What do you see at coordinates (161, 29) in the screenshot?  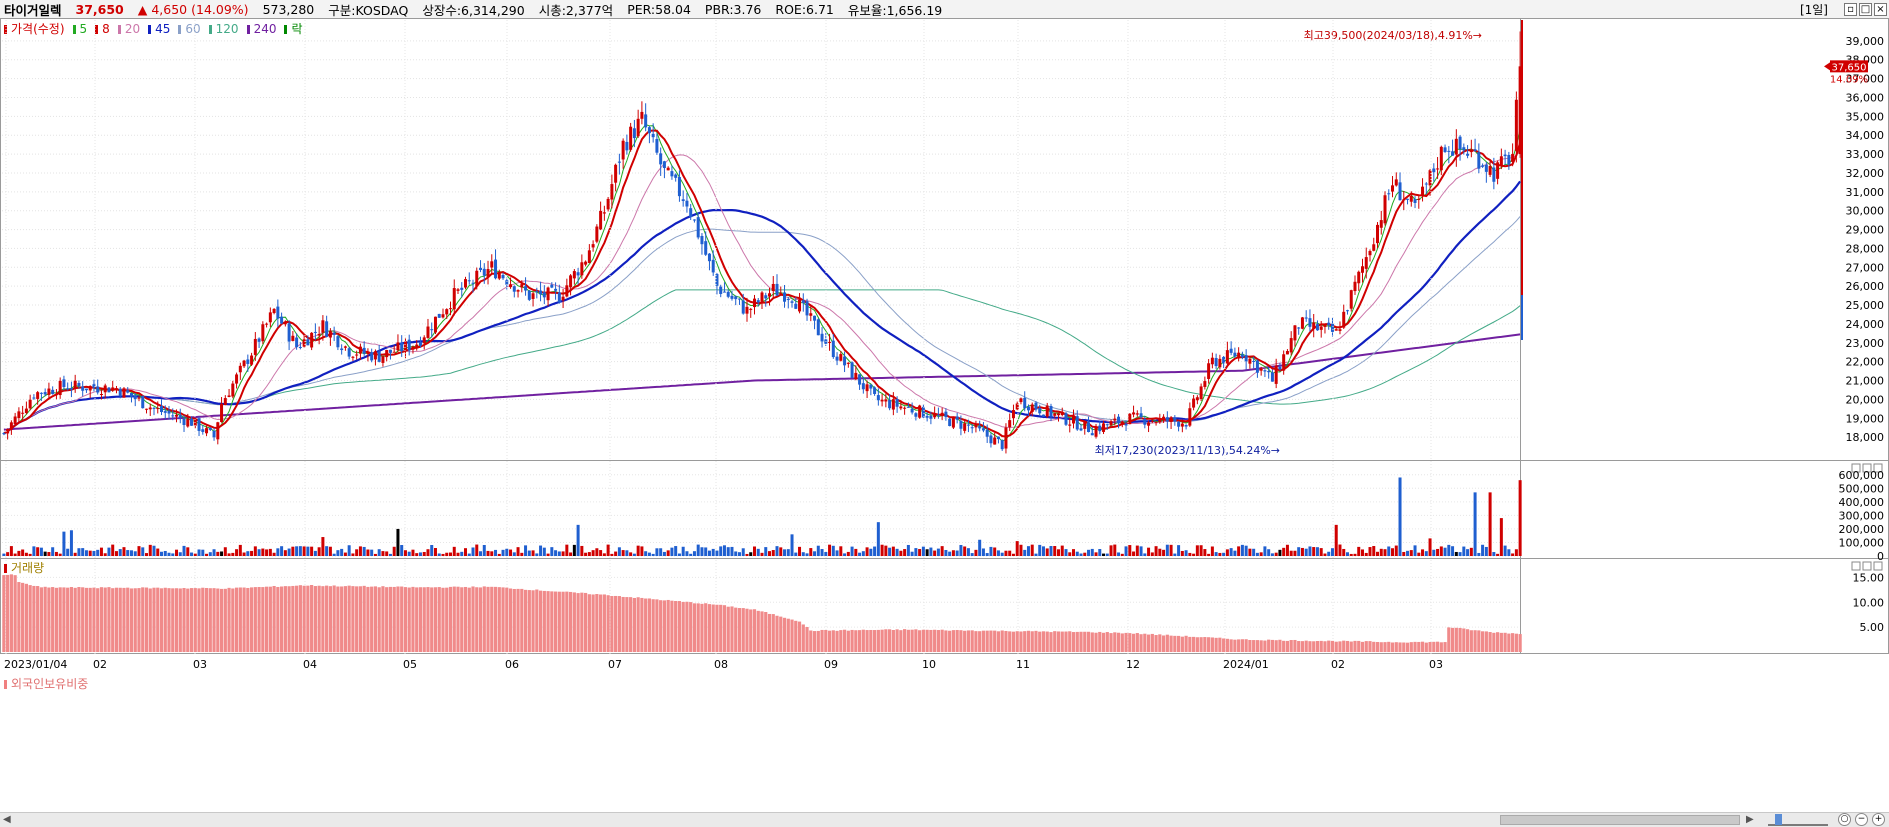 I see `legend-item-4: 45` at bounding box center [161, 29].